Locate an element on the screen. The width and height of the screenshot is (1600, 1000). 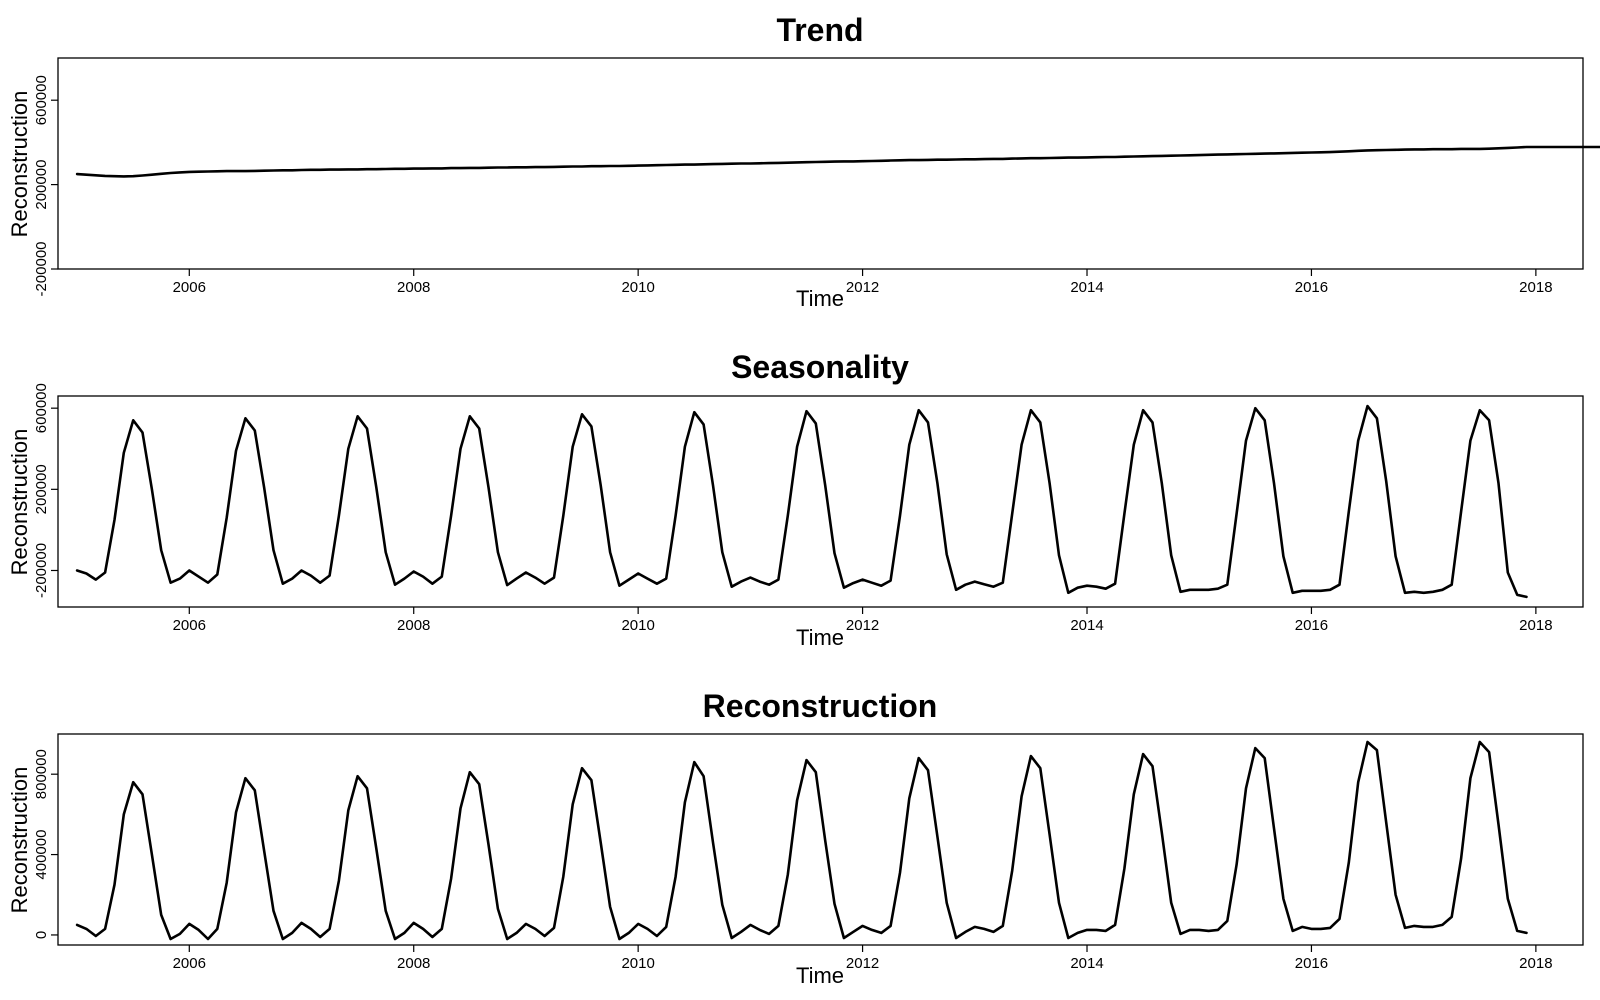
seasonality-x-tick-label: 2016 is located at coordinates (1311, 625).